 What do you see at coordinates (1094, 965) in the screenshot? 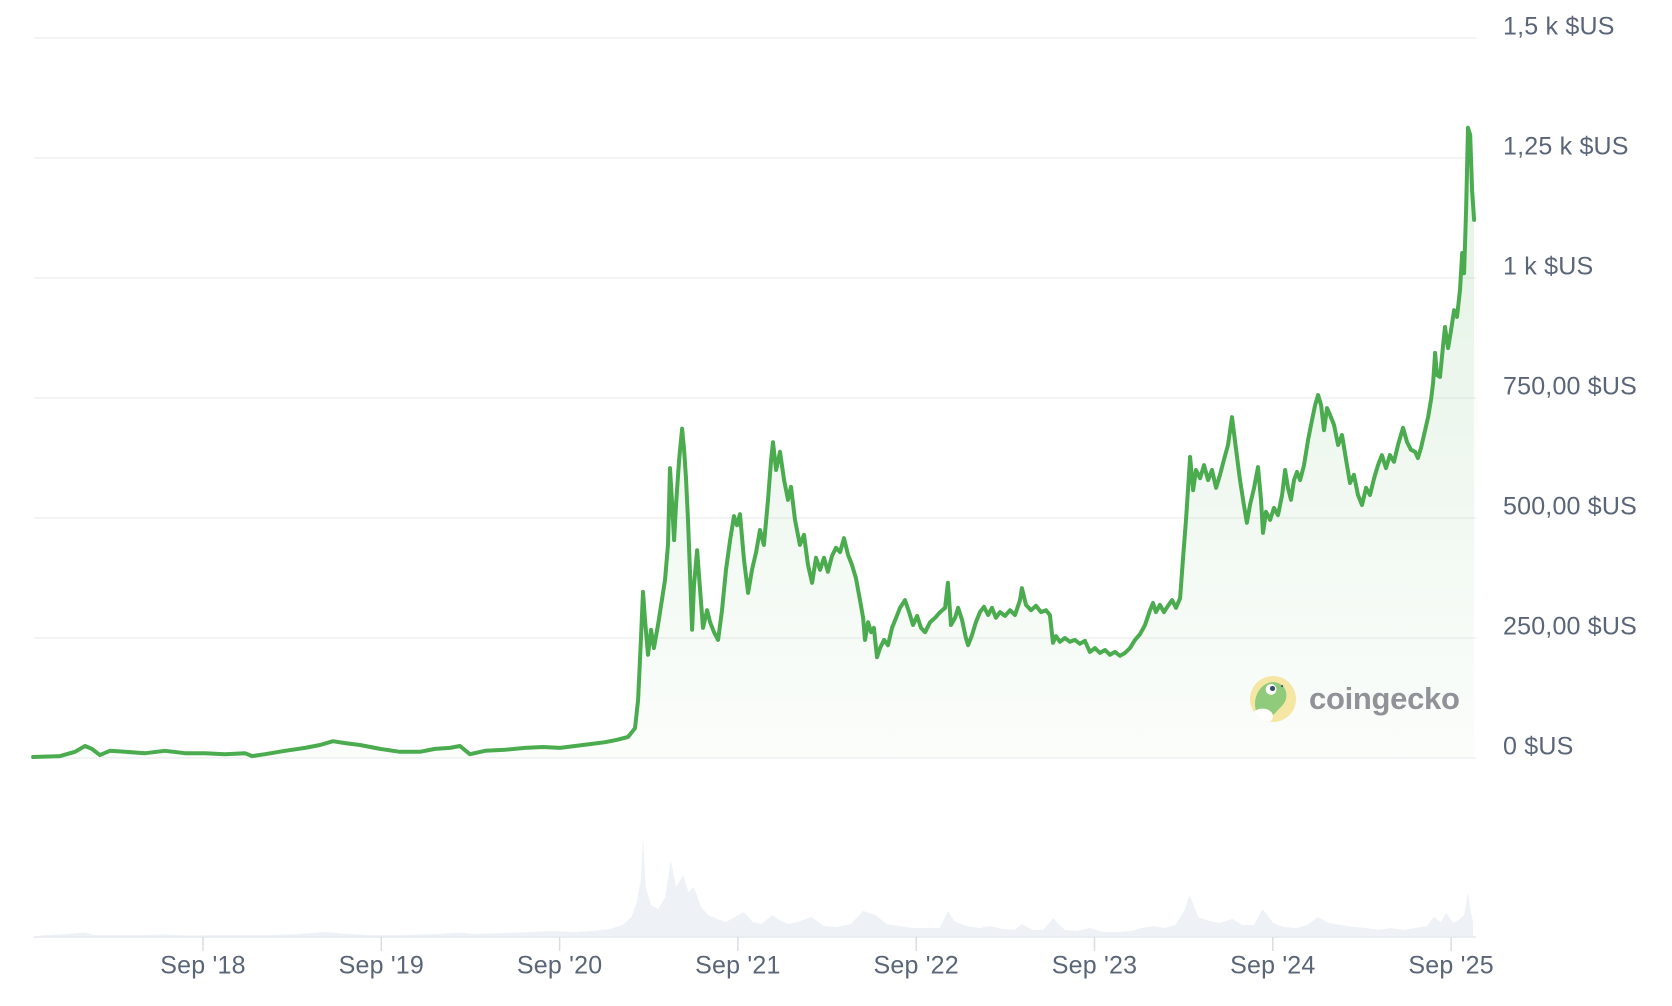
I see `x-axis-label: Sep '23` at bounding box center [1094, 965].